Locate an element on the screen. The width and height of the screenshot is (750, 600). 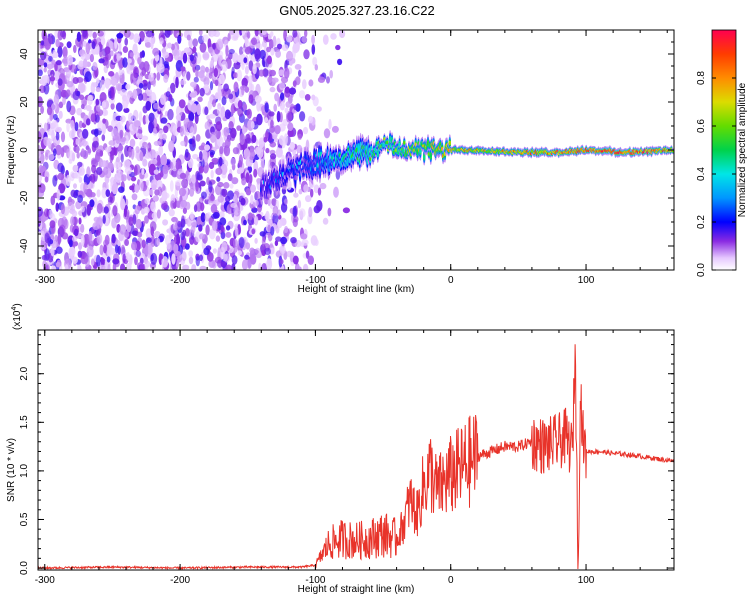
spectrogram-signal-ridge is located at coordinates (467, 167).